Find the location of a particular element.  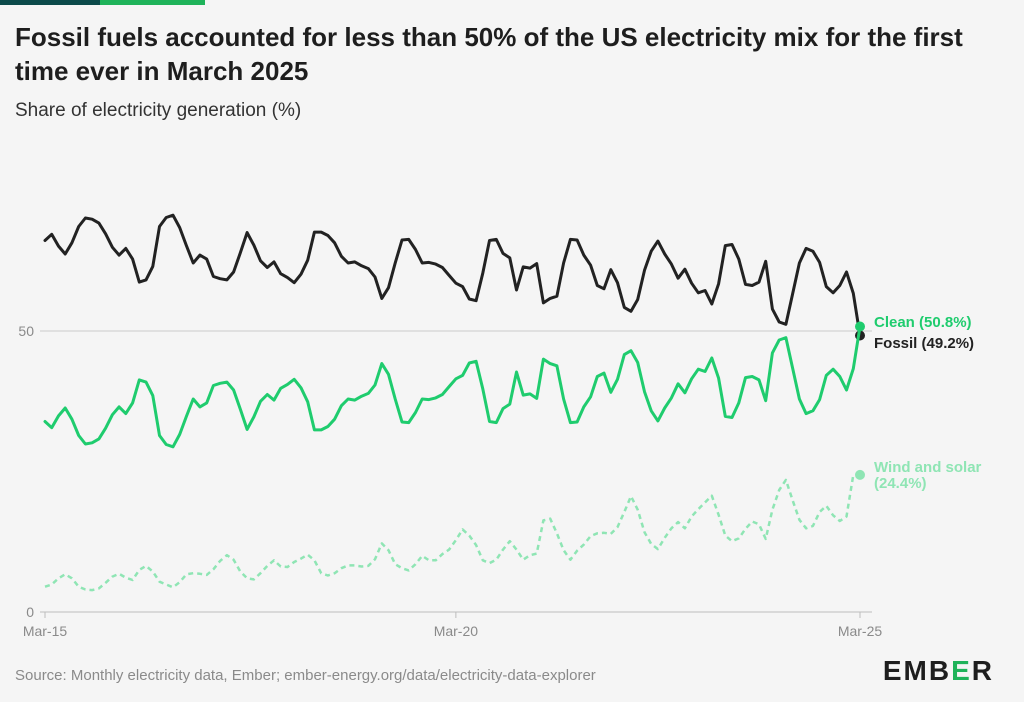

fossil-end-label: Fossil (49.2%) is located at coordinates (924, 343).